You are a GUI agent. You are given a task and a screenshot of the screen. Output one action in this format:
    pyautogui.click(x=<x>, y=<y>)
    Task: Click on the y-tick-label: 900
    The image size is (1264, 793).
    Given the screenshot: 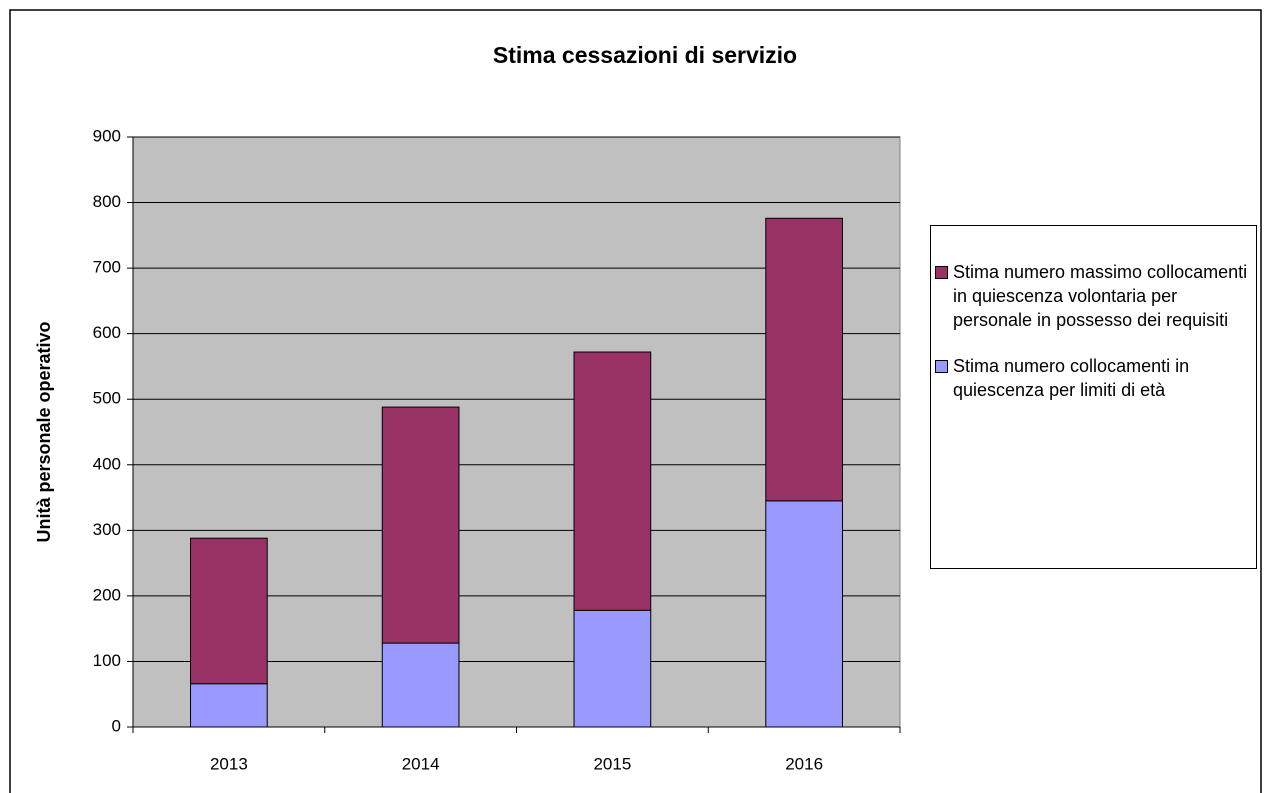 What is the action you would take?
    pyautogui.click(x=107, y=135)
    